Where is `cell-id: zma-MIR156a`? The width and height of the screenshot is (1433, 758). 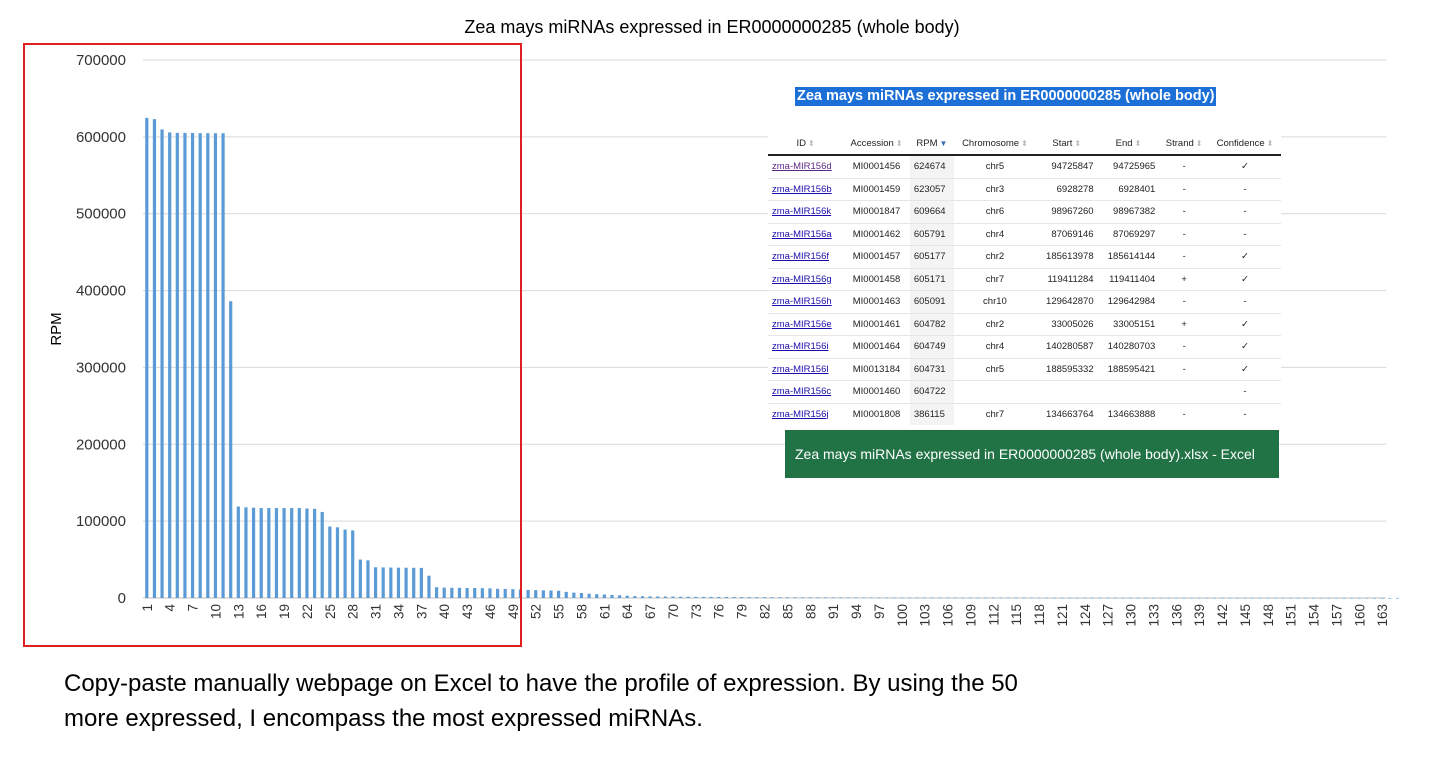
cell-id: zma-MIR156a is located at coordinates (806, 234).